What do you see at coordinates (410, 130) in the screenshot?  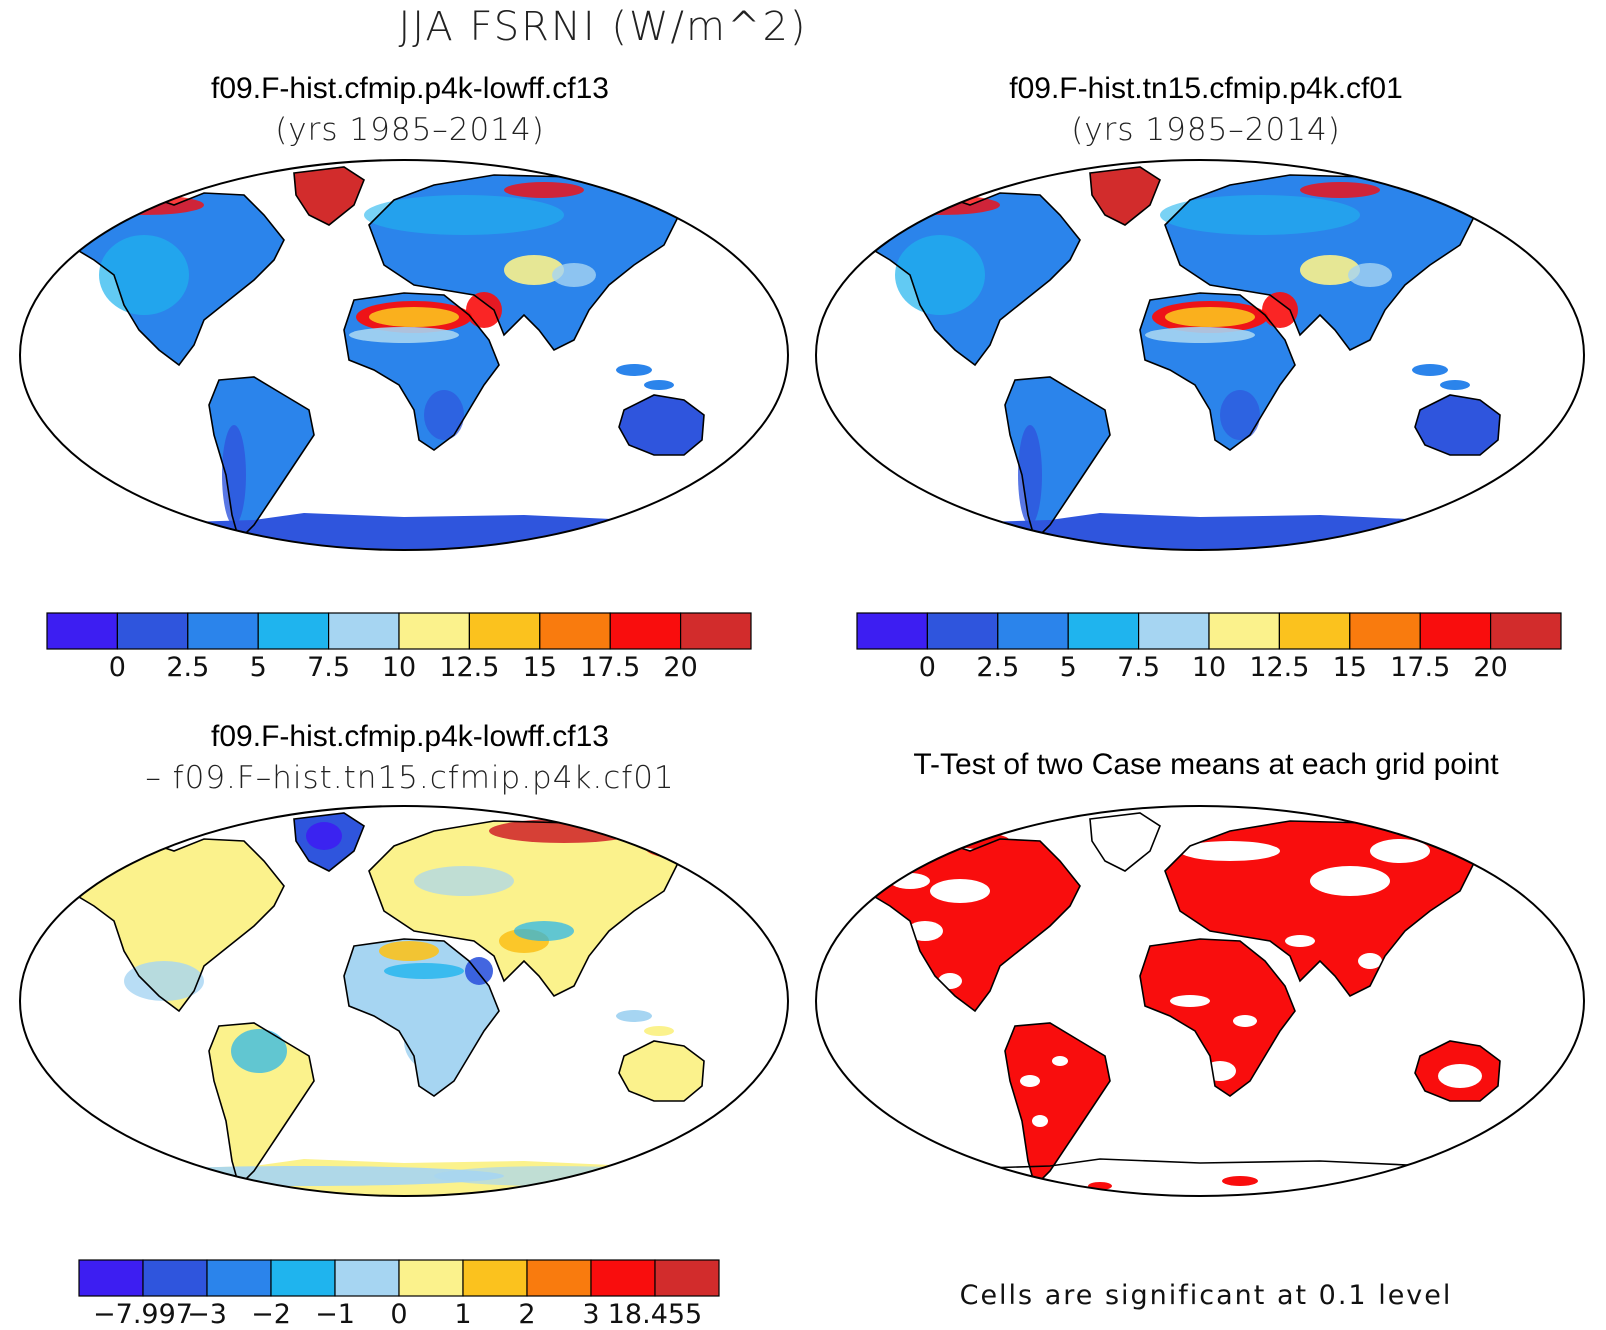 I see `panel-subtitle-tl: (yrs 1985–2014)` at bounding box center [410, 130].